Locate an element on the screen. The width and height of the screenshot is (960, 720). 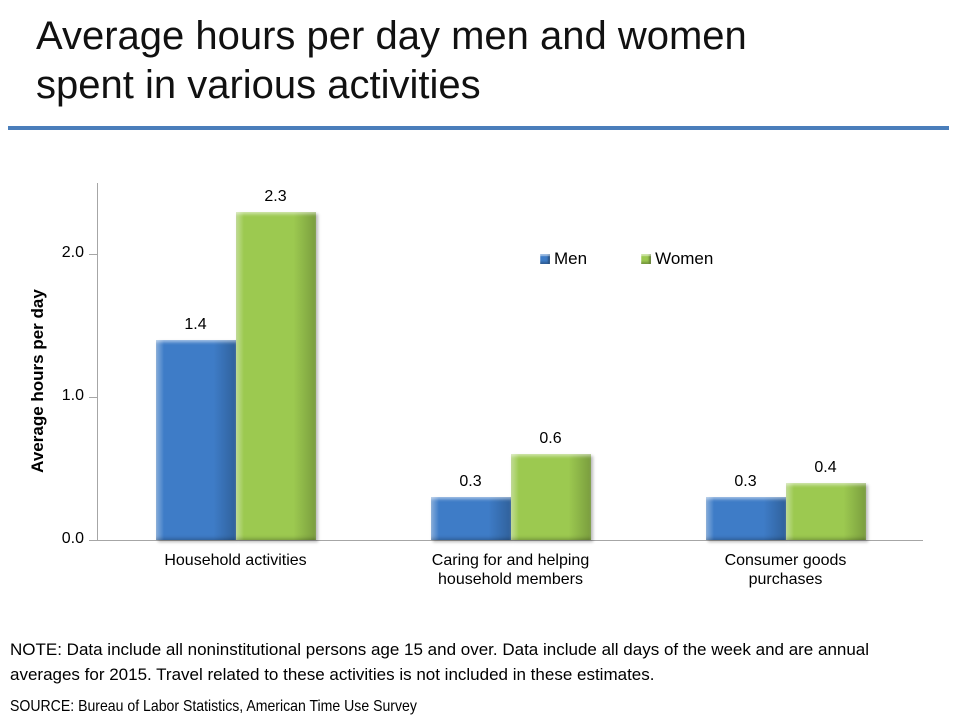
category-label: Caring for and helping household members is located at coordinates (510, 570).